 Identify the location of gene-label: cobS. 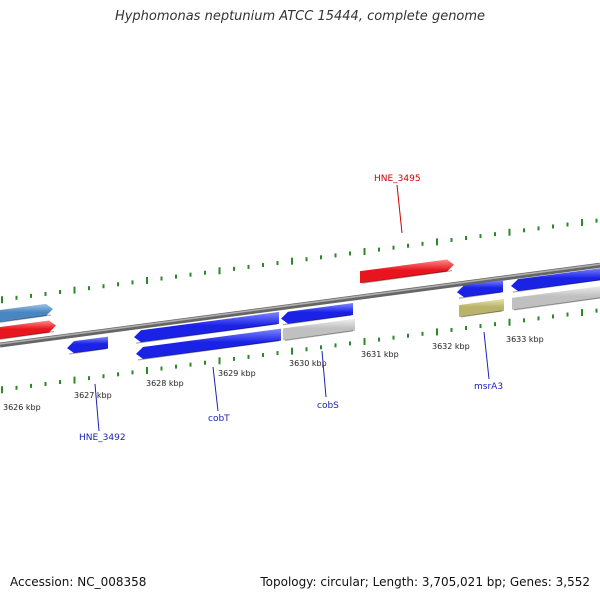
(328, 406).